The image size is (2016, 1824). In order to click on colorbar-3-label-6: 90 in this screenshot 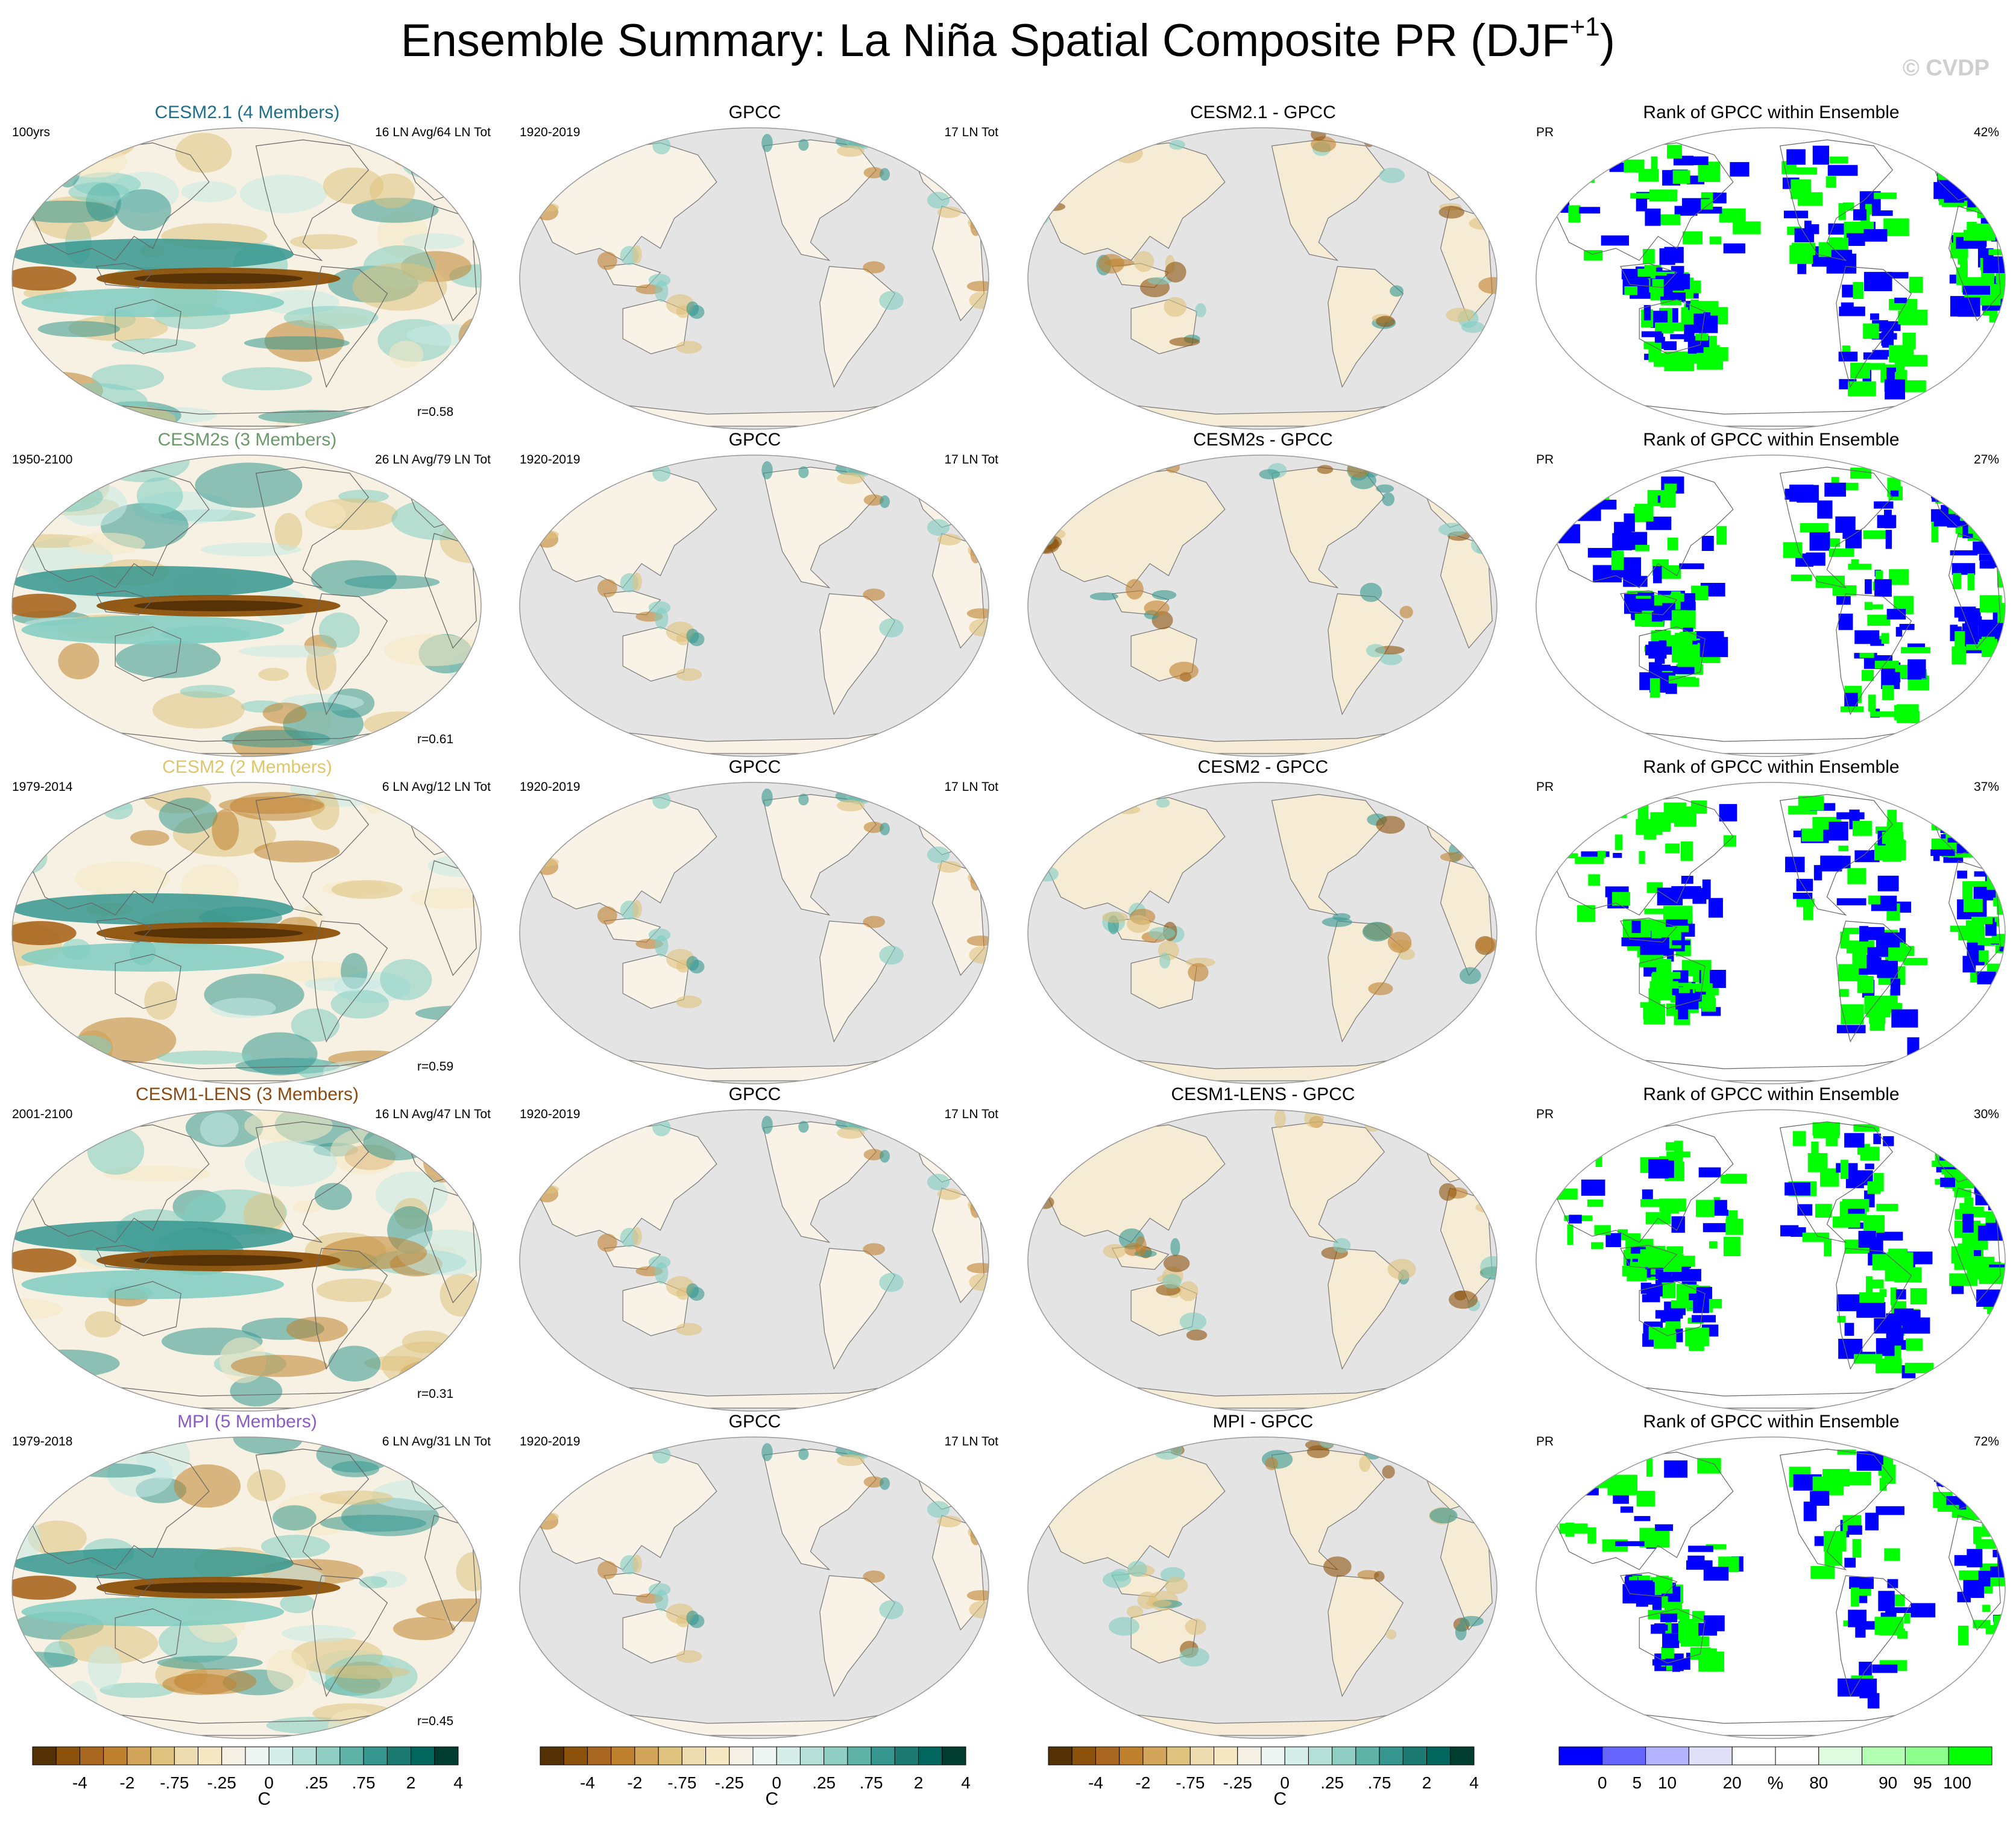, I will do `click(1889, 1782)`.